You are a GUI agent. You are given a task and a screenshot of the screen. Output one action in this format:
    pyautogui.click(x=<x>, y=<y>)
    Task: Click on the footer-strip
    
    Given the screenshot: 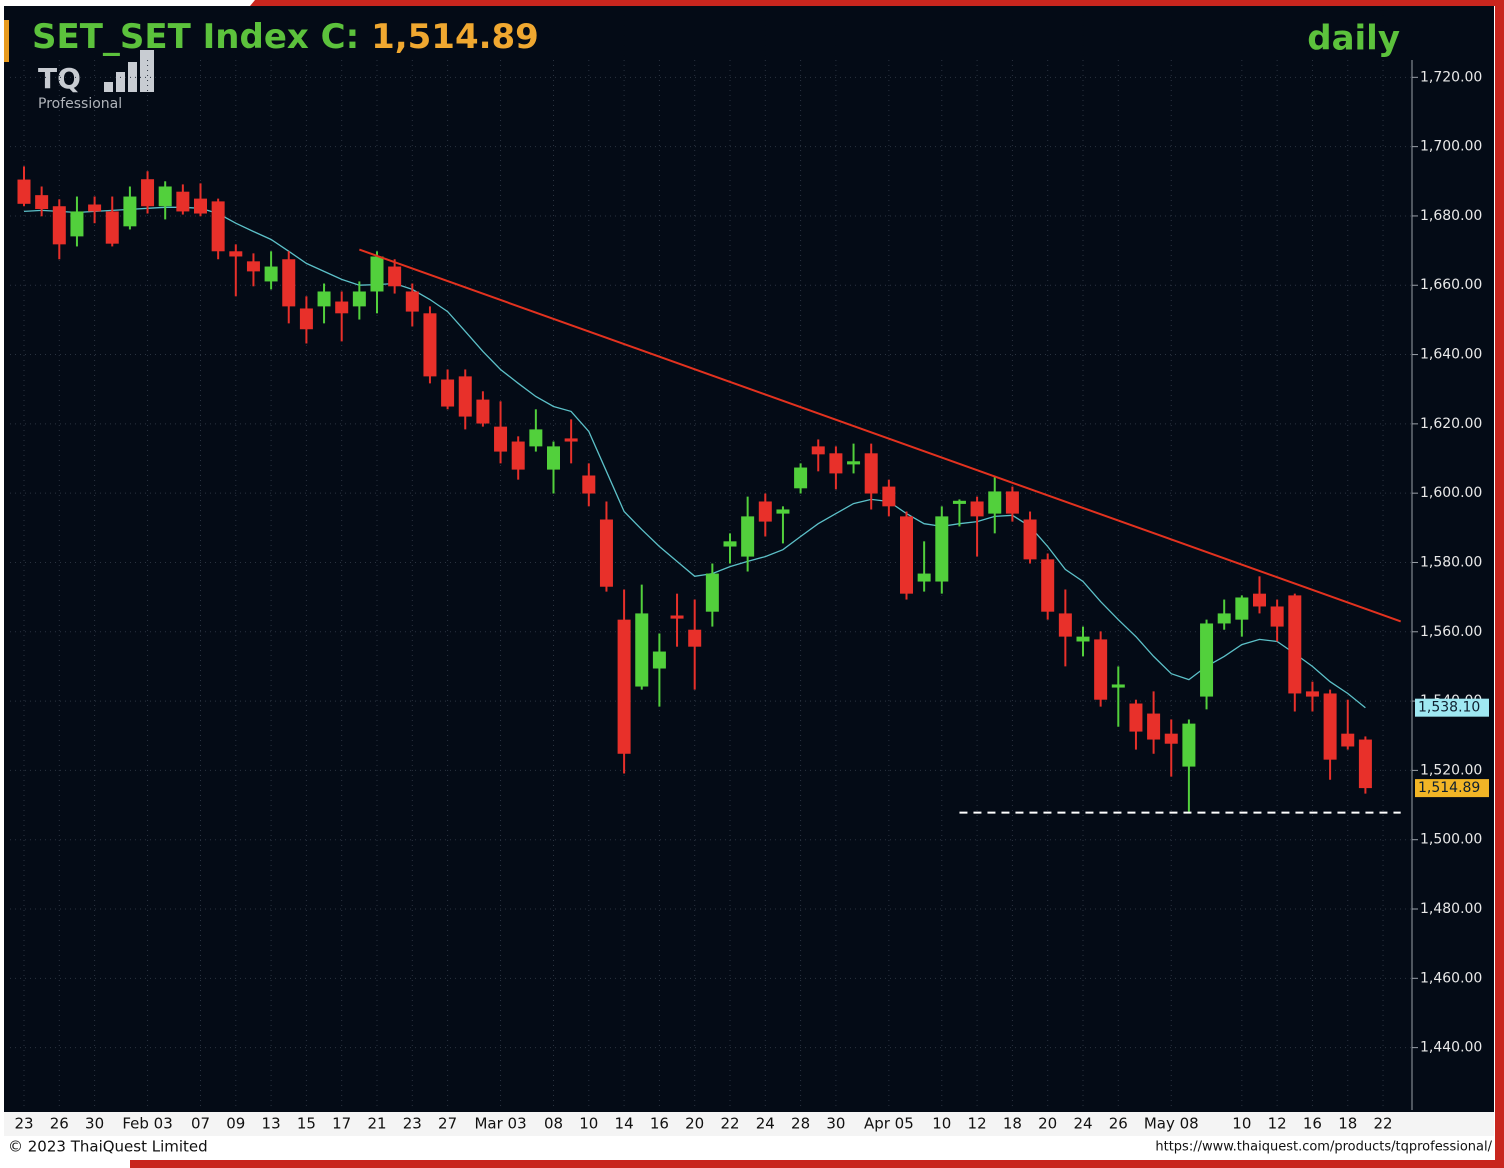 What is the action you would take?
    pyautogui.click(x=749, y=1147)
    